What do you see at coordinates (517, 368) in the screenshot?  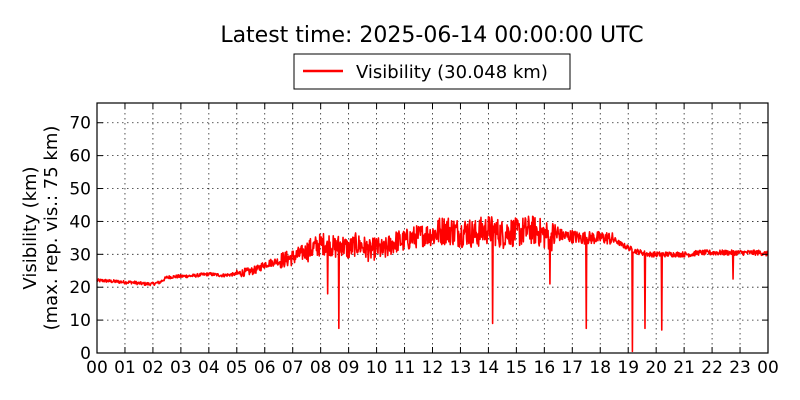 I see `x-tick-label: 15` at bounding box center [517, 368].